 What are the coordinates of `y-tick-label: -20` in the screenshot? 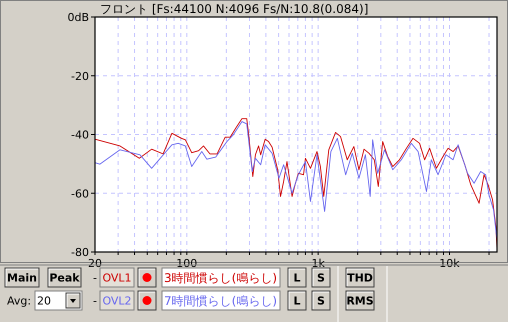 It's located at (80, 76).